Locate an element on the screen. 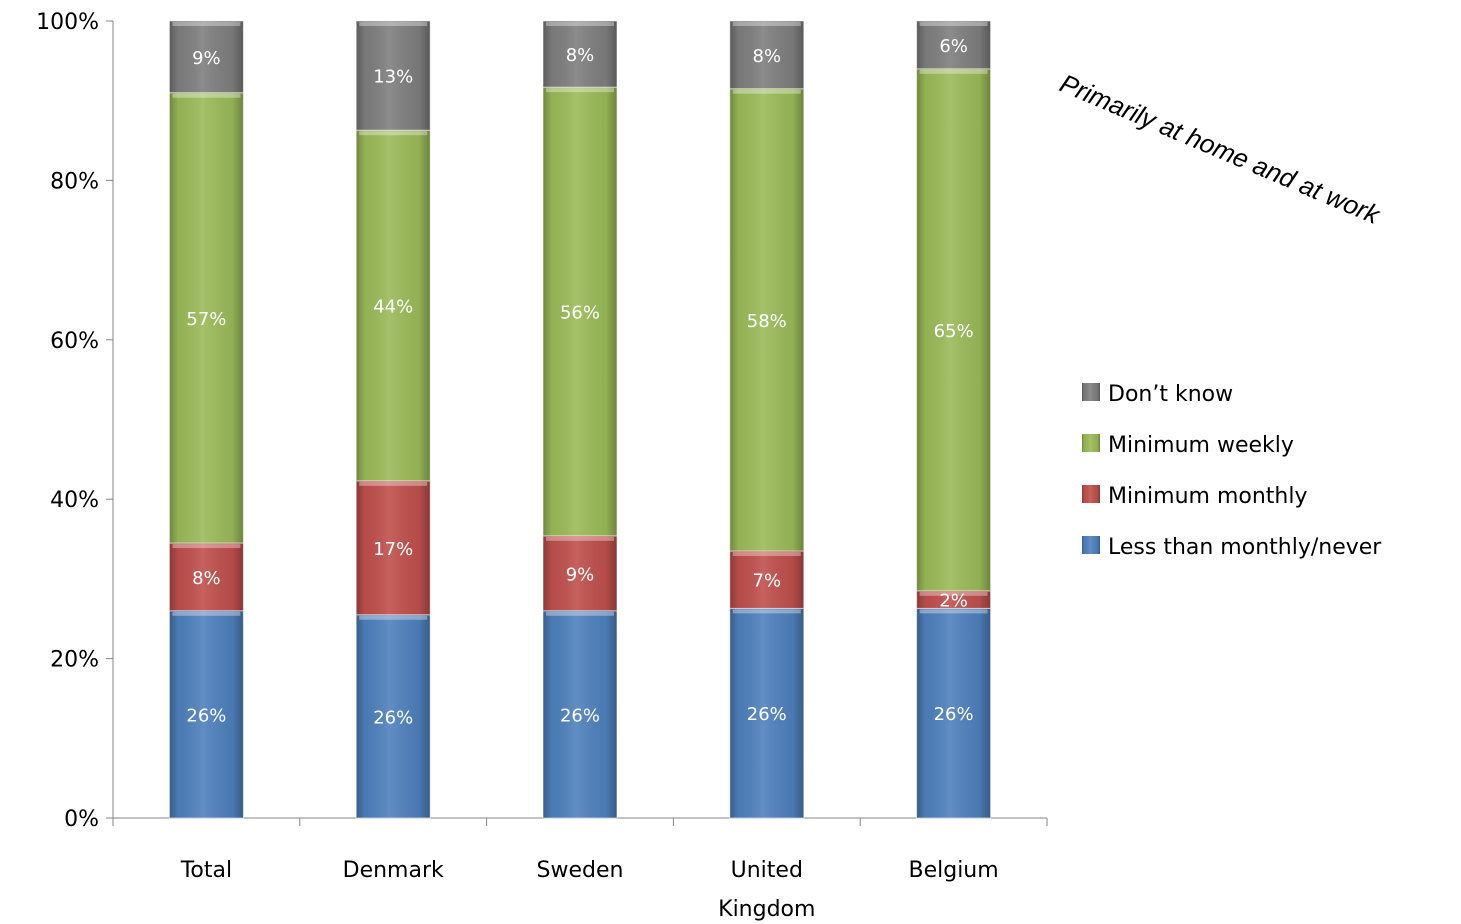 This screenshot has height=924, width=1461. data-label: 56% is located at coordinates (580, 313).